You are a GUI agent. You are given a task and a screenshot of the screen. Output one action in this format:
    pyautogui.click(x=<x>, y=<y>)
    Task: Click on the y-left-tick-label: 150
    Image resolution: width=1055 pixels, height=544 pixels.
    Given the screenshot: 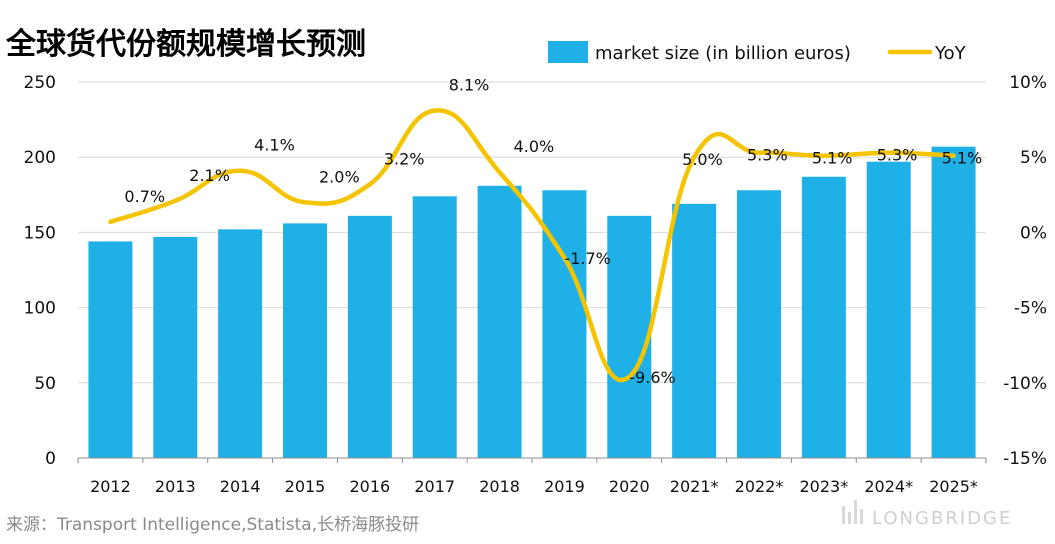 What is the action you would take?
    pyautogui.click(x=40, y=233)
    